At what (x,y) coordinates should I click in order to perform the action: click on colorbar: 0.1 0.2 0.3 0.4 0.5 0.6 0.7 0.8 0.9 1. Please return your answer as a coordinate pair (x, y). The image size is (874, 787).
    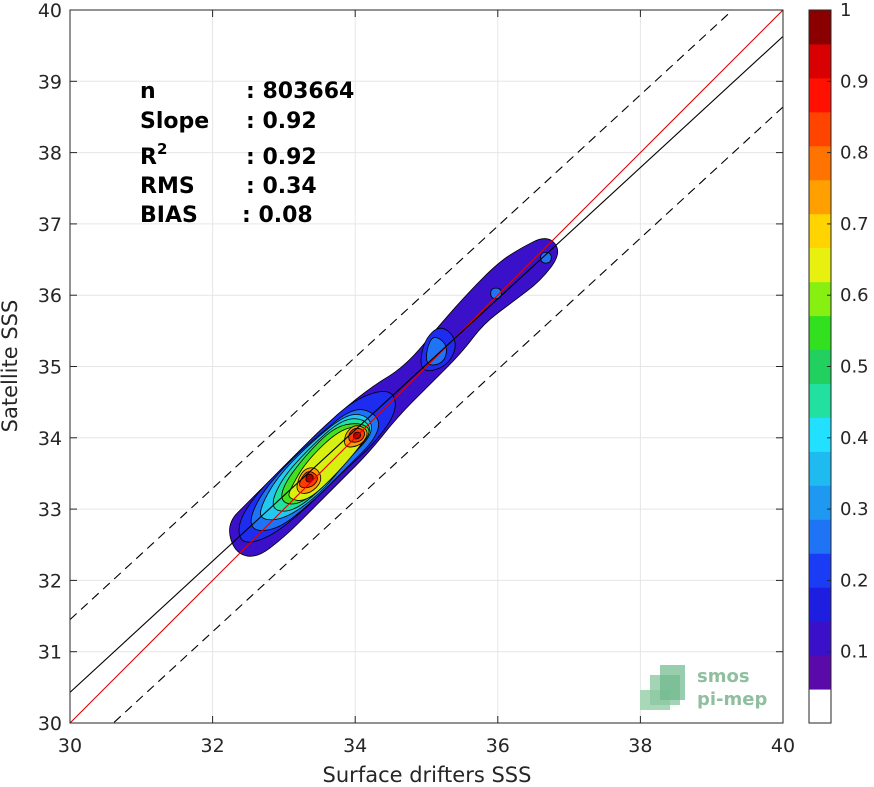
    Looking at the image, I should click on (838, 362).